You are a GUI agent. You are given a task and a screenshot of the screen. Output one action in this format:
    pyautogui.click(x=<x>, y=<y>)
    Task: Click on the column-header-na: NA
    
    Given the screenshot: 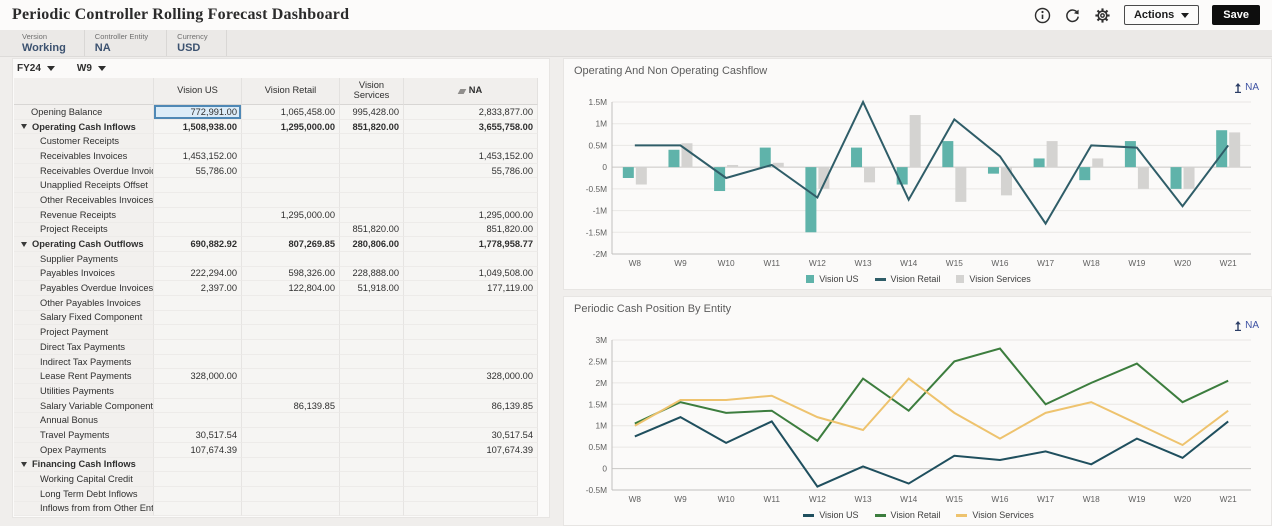 What is the action you would take?
    pyautogui.click(x=471, y=91)
    